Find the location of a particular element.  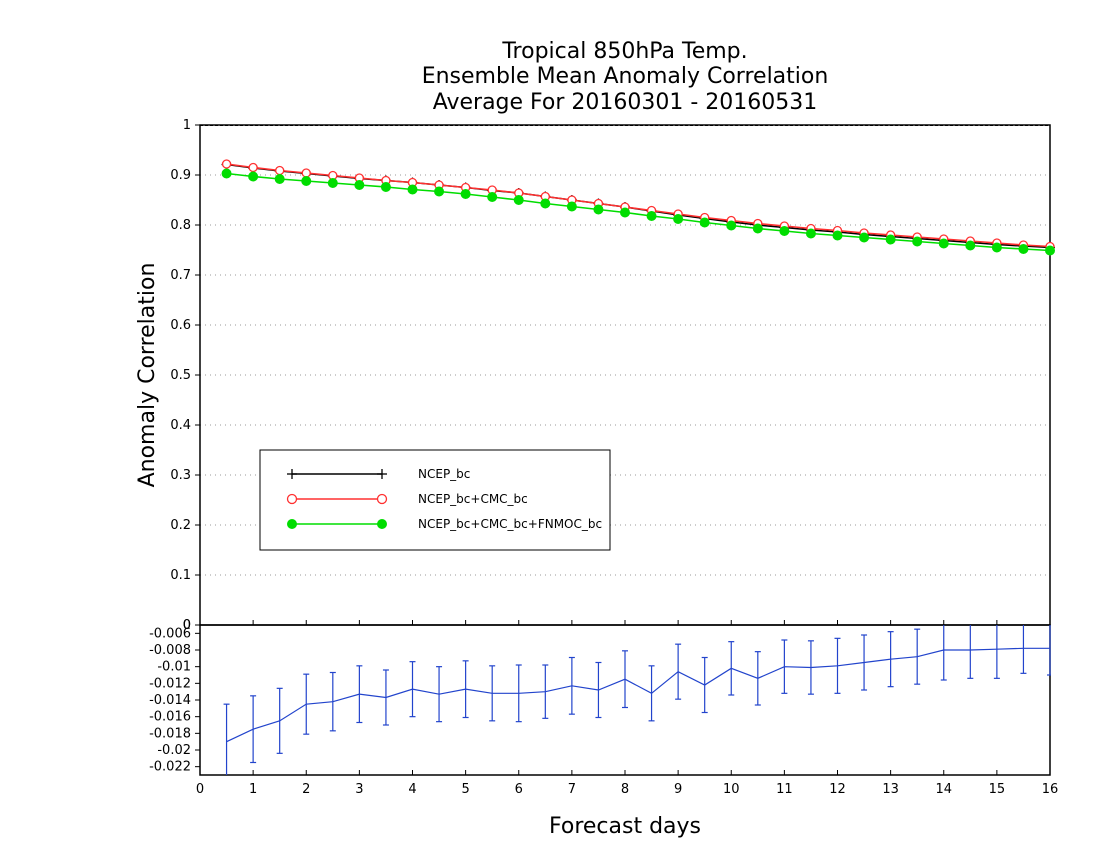

legend-label-1: NCEP_bc+CMC_bc is located at coordinates (473, 499).